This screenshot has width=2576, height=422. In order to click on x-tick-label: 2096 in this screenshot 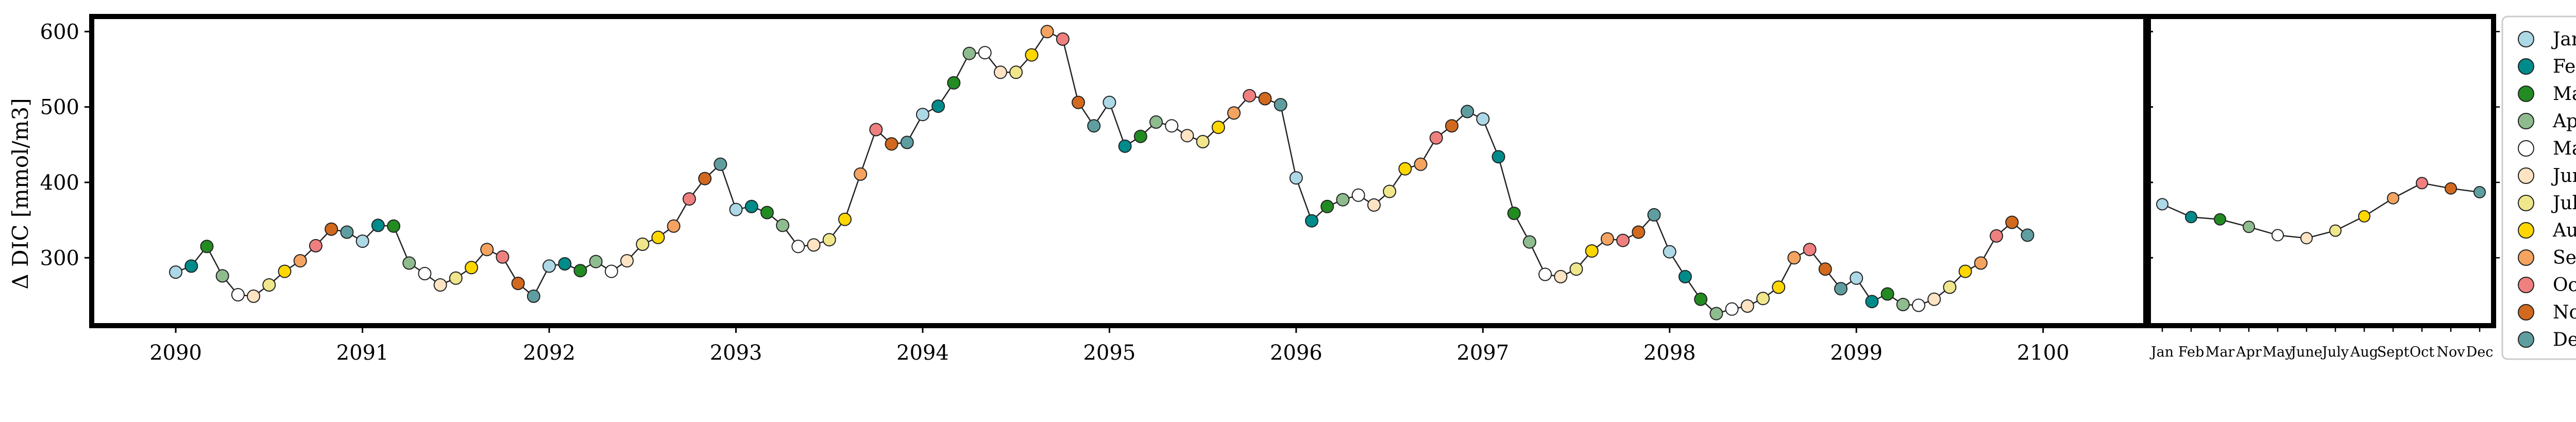, I will do `click(1296, 353)`.